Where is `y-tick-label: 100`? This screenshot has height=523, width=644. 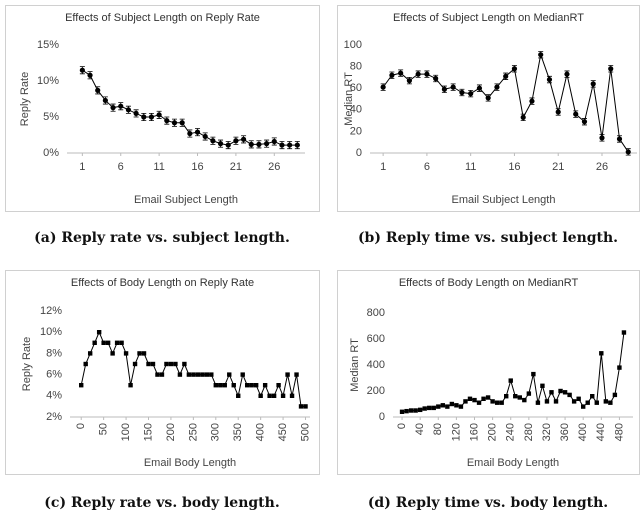 y-tick-label: 100 is located at coordinates (353, 45).